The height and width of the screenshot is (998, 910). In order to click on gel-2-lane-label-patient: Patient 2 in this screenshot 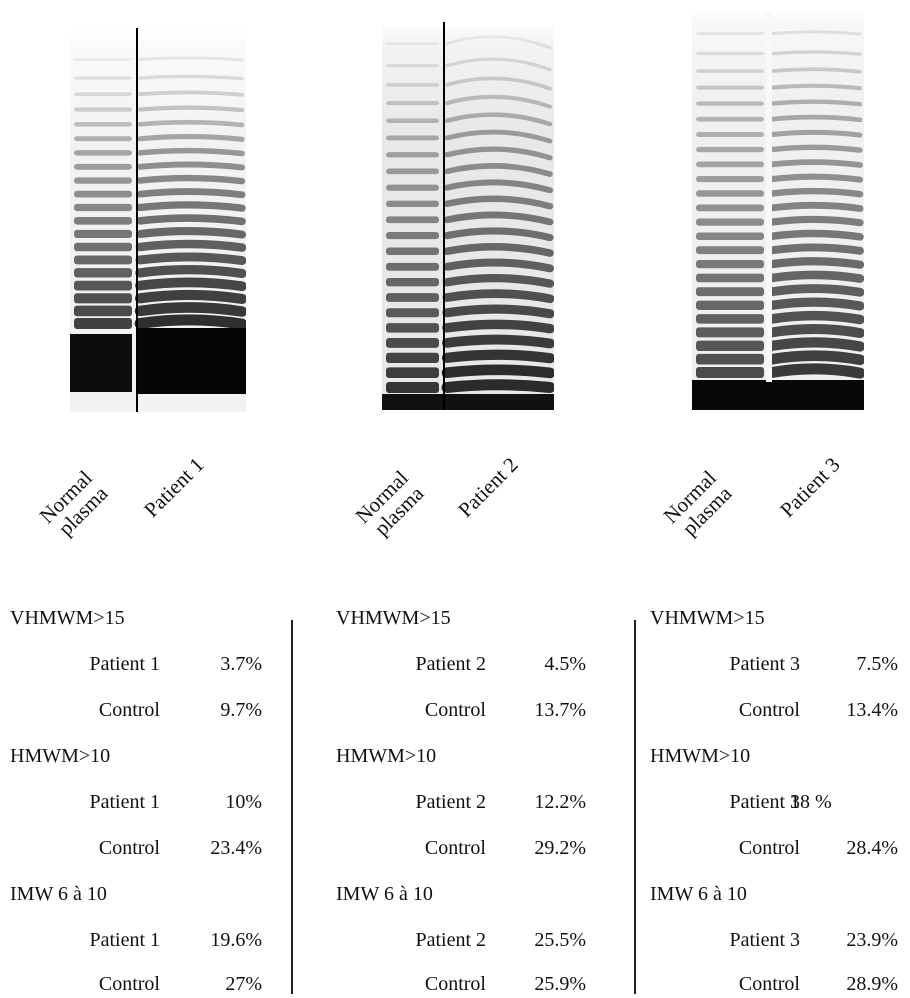, I will do `click(487, 487)`.